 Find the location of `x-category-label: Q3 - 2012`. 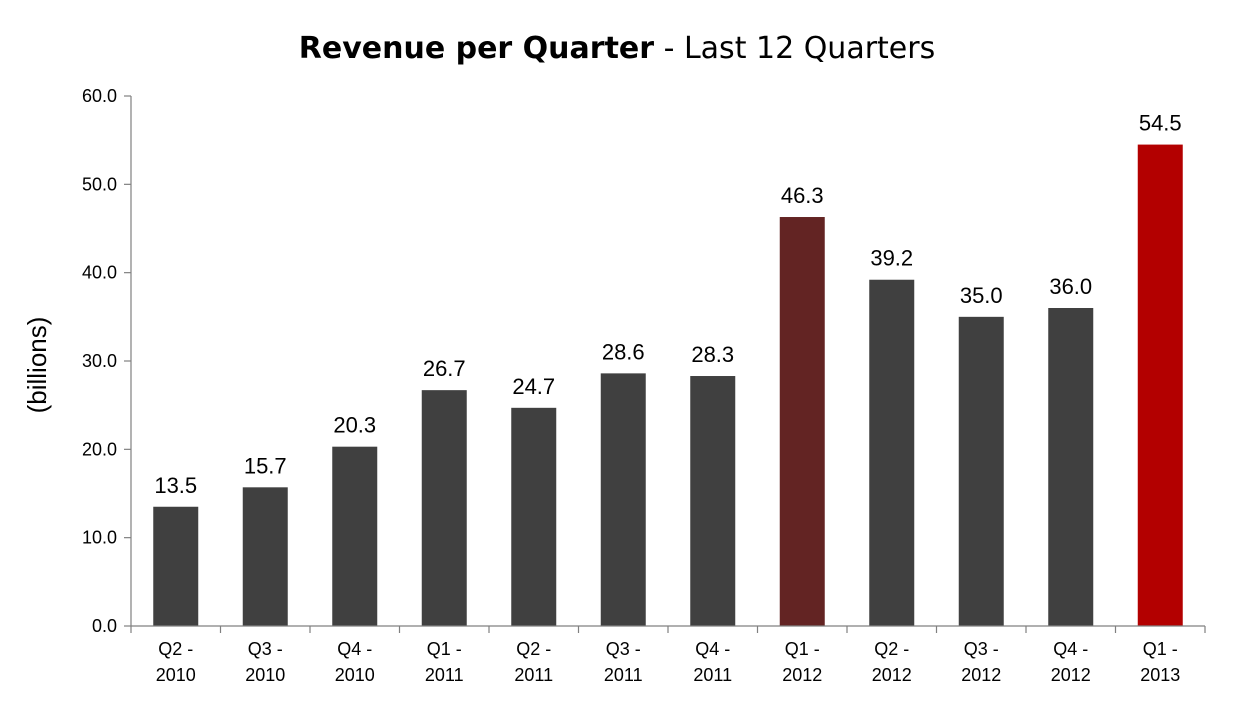

x-category-label: Q3 - 2012 is located at coordinates (981, 662).